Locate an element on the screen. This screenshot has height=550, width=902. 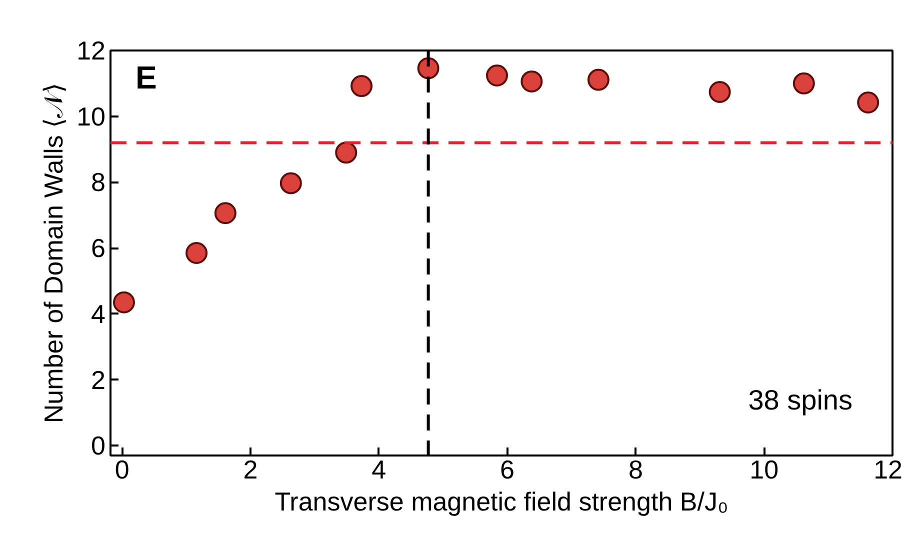
x-tick-label: 4 is located at coordinates (379, 469).